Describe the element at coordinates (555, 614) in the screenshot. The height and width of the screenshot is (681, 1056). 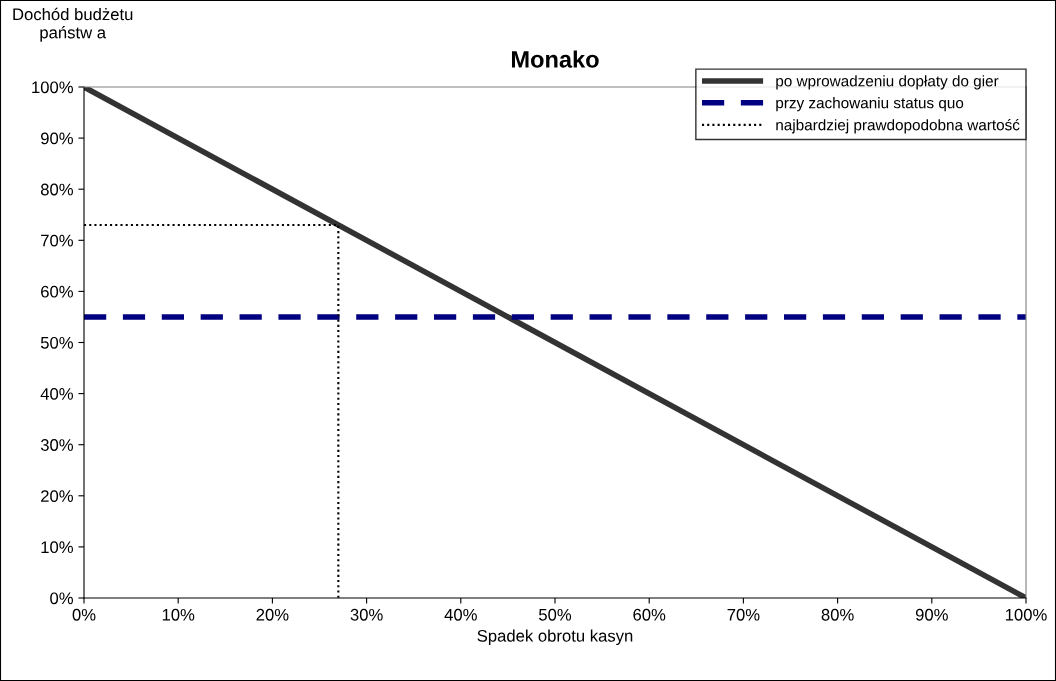
I see `x-tick-label: 50%` at that location.